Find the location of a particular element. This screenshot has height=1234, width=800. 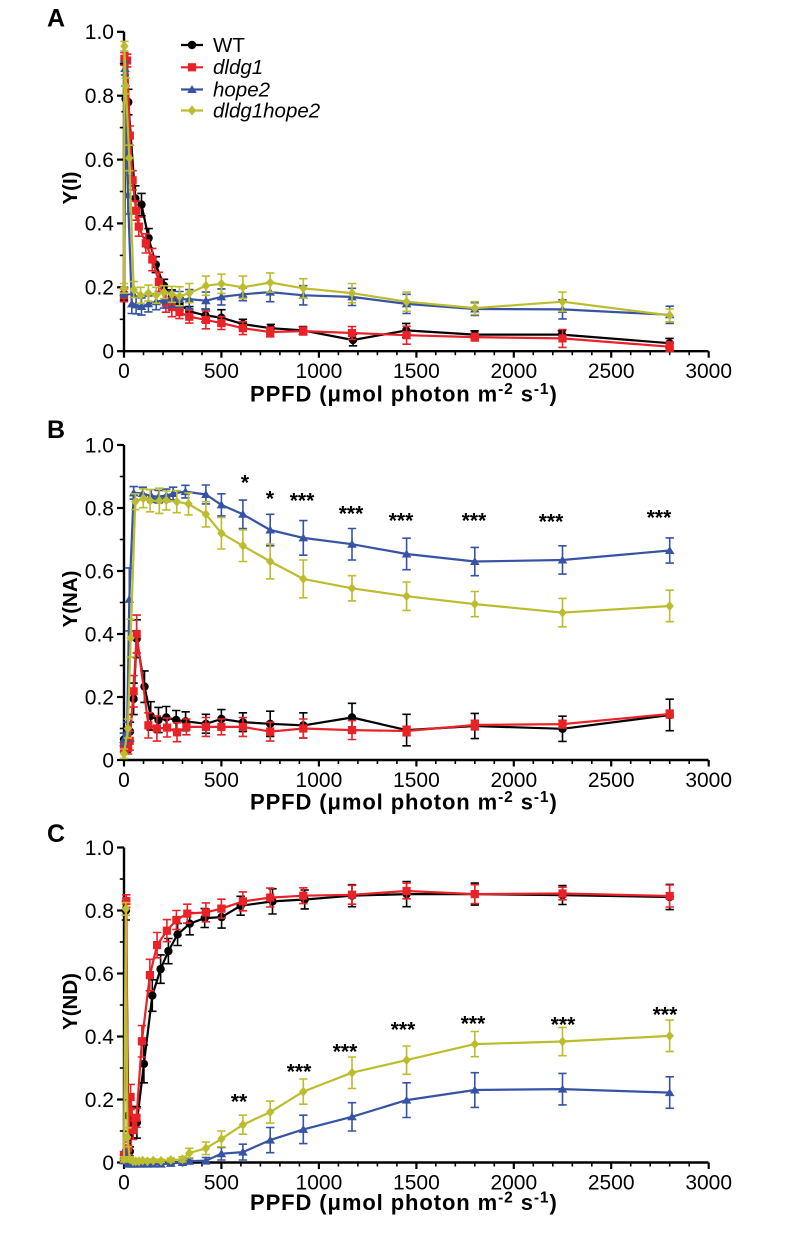

svg-text: dldg1hope2 is located at coordinates (267, 110).